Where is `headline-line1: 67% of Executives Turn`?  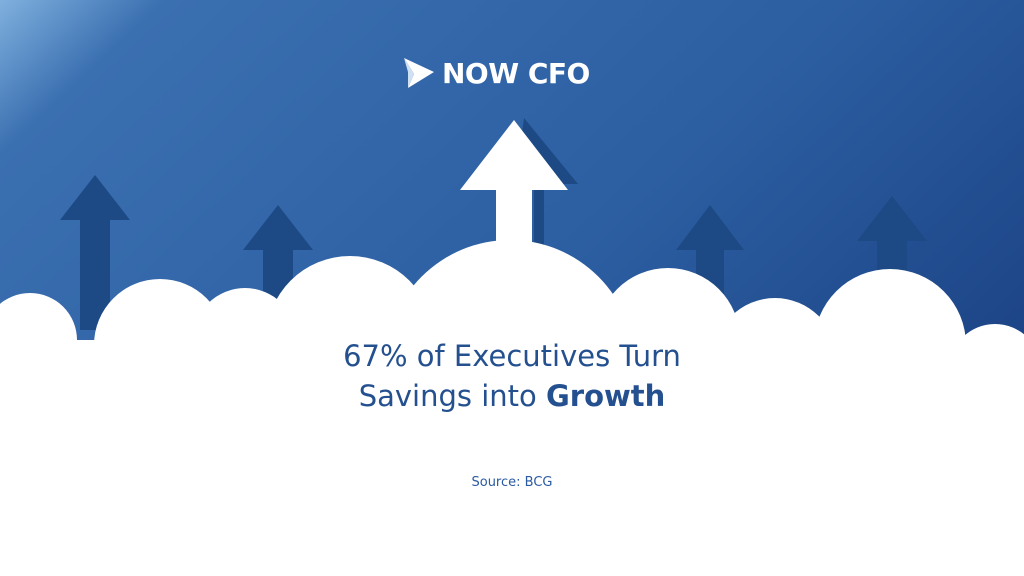 headline-line1: 67% of Executives Turn is located at coordinates (512, 356).